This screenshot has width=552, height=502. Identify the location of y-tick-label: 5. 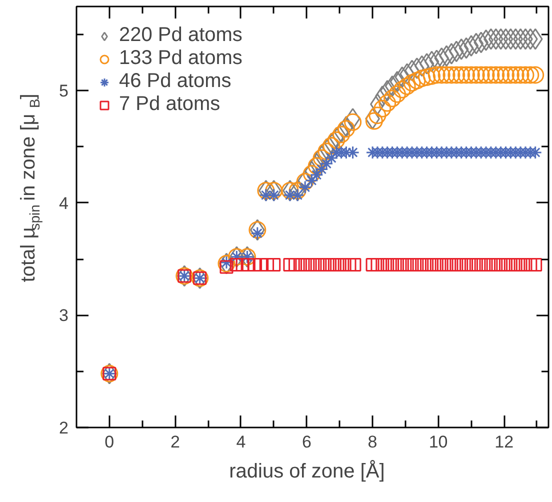
(64, 91).